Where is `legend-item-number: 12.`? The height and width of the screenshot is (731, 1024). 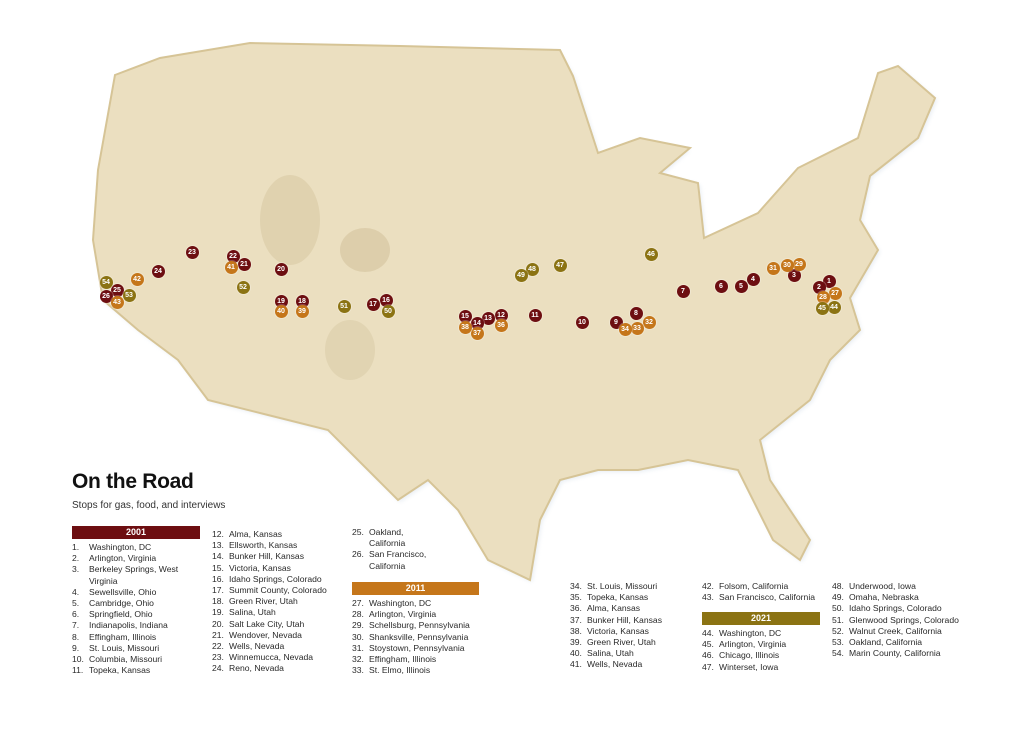 legend-item-number: 12. is located at coordinates (218, 534).